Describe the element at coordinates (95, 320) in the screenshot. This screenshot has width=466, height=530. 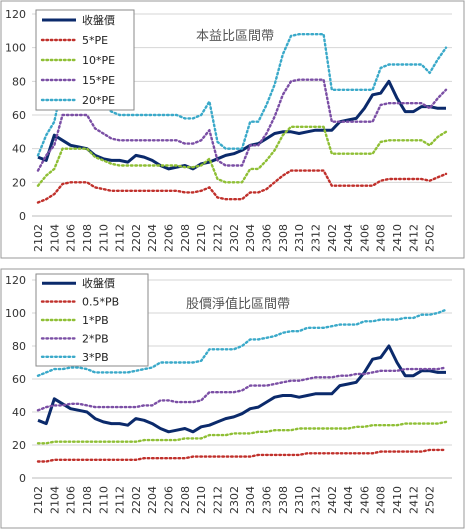
I see `legend-entry: 1*PB` at that location.